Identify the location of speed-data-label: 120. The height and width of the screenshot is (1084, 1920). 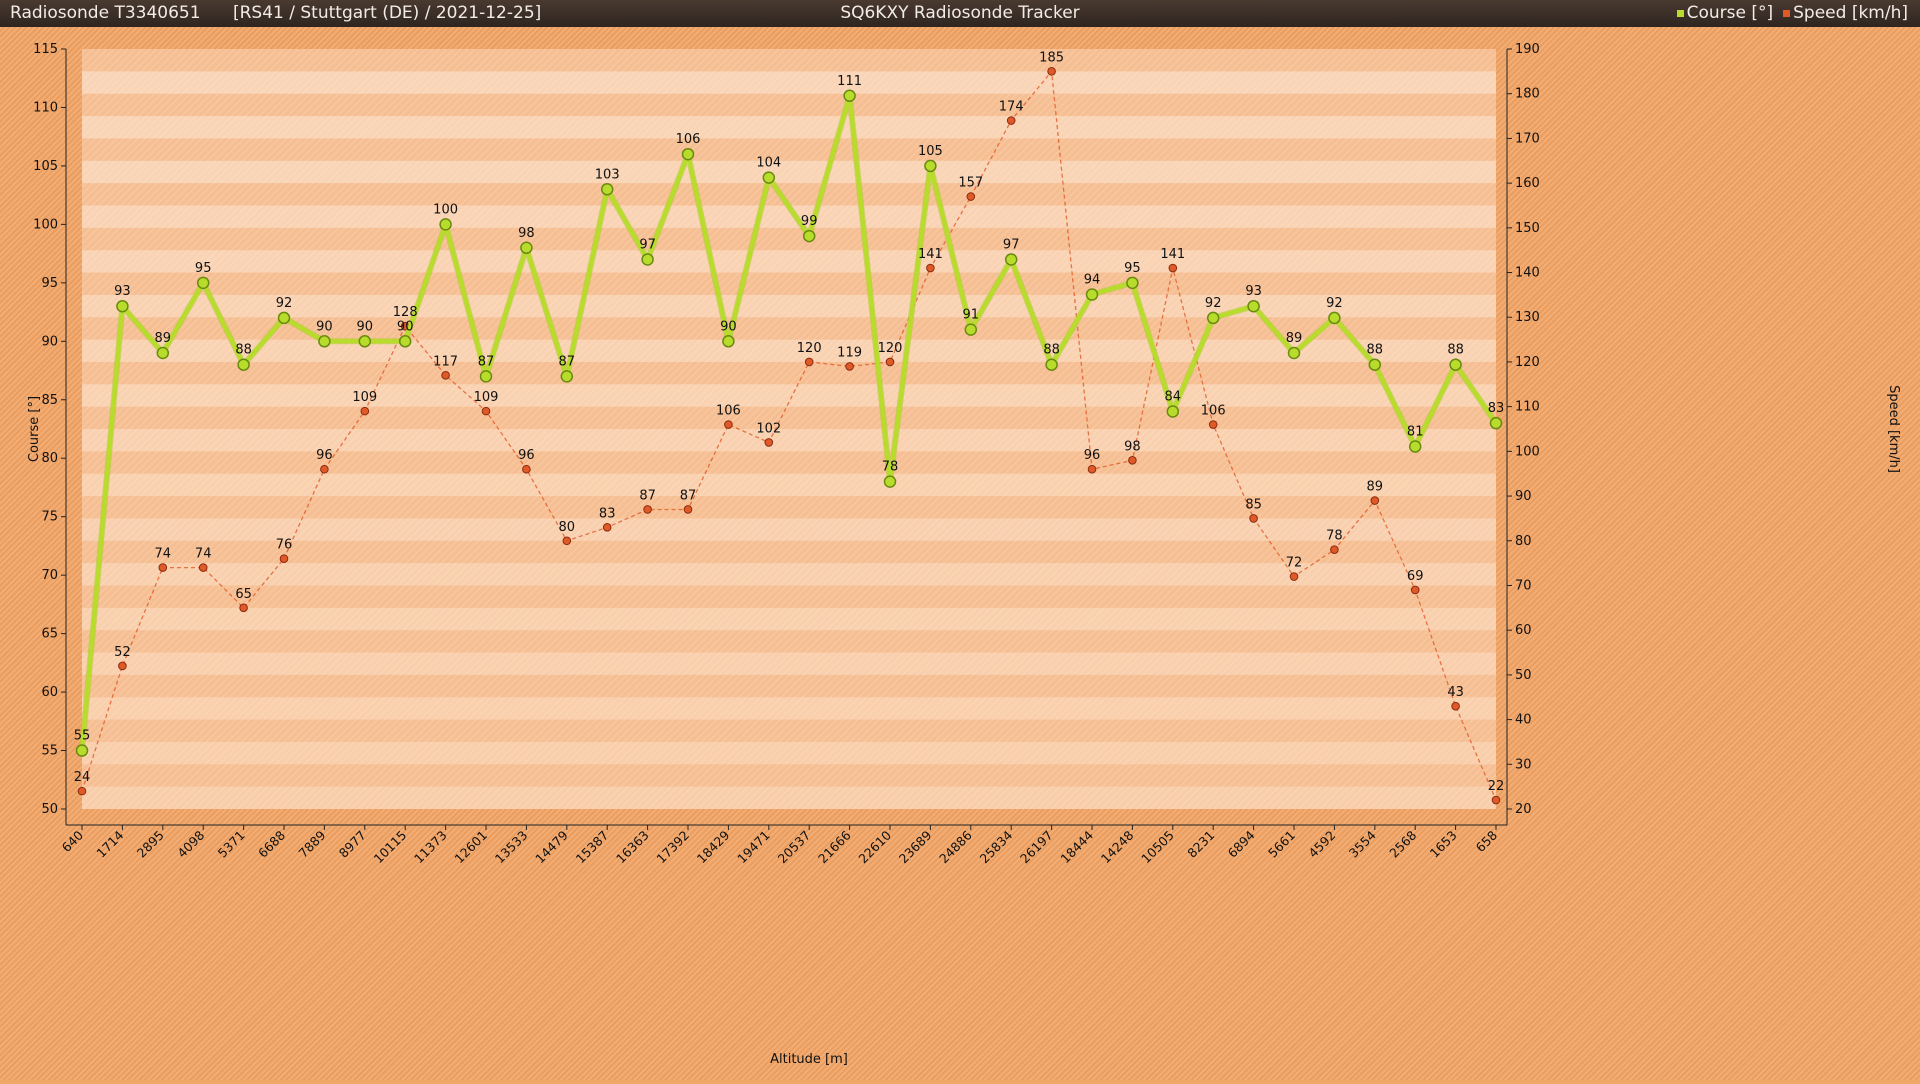
(809, 348).